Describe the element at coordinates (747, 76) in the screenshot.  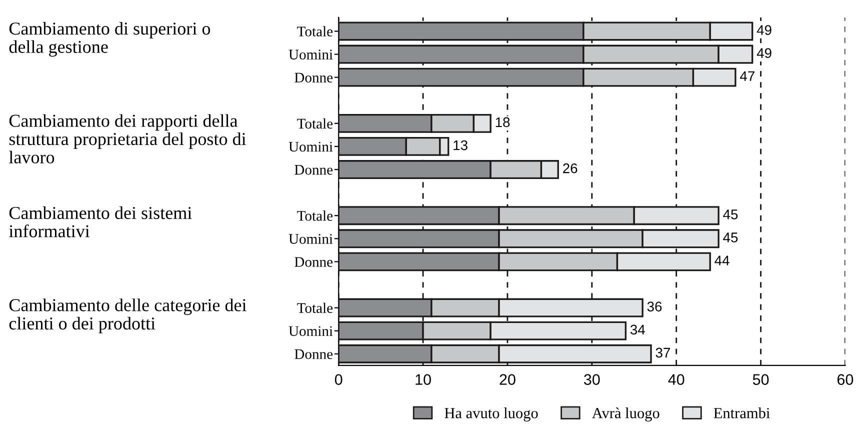
I see `total-label: 47` at that location.